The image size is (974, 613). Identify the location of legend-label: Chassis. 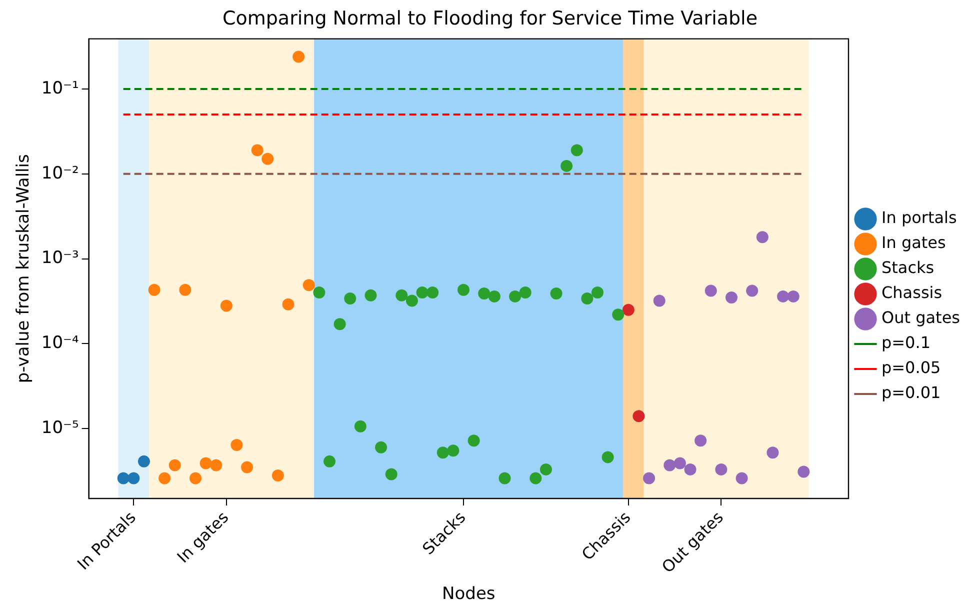
(911, 292).